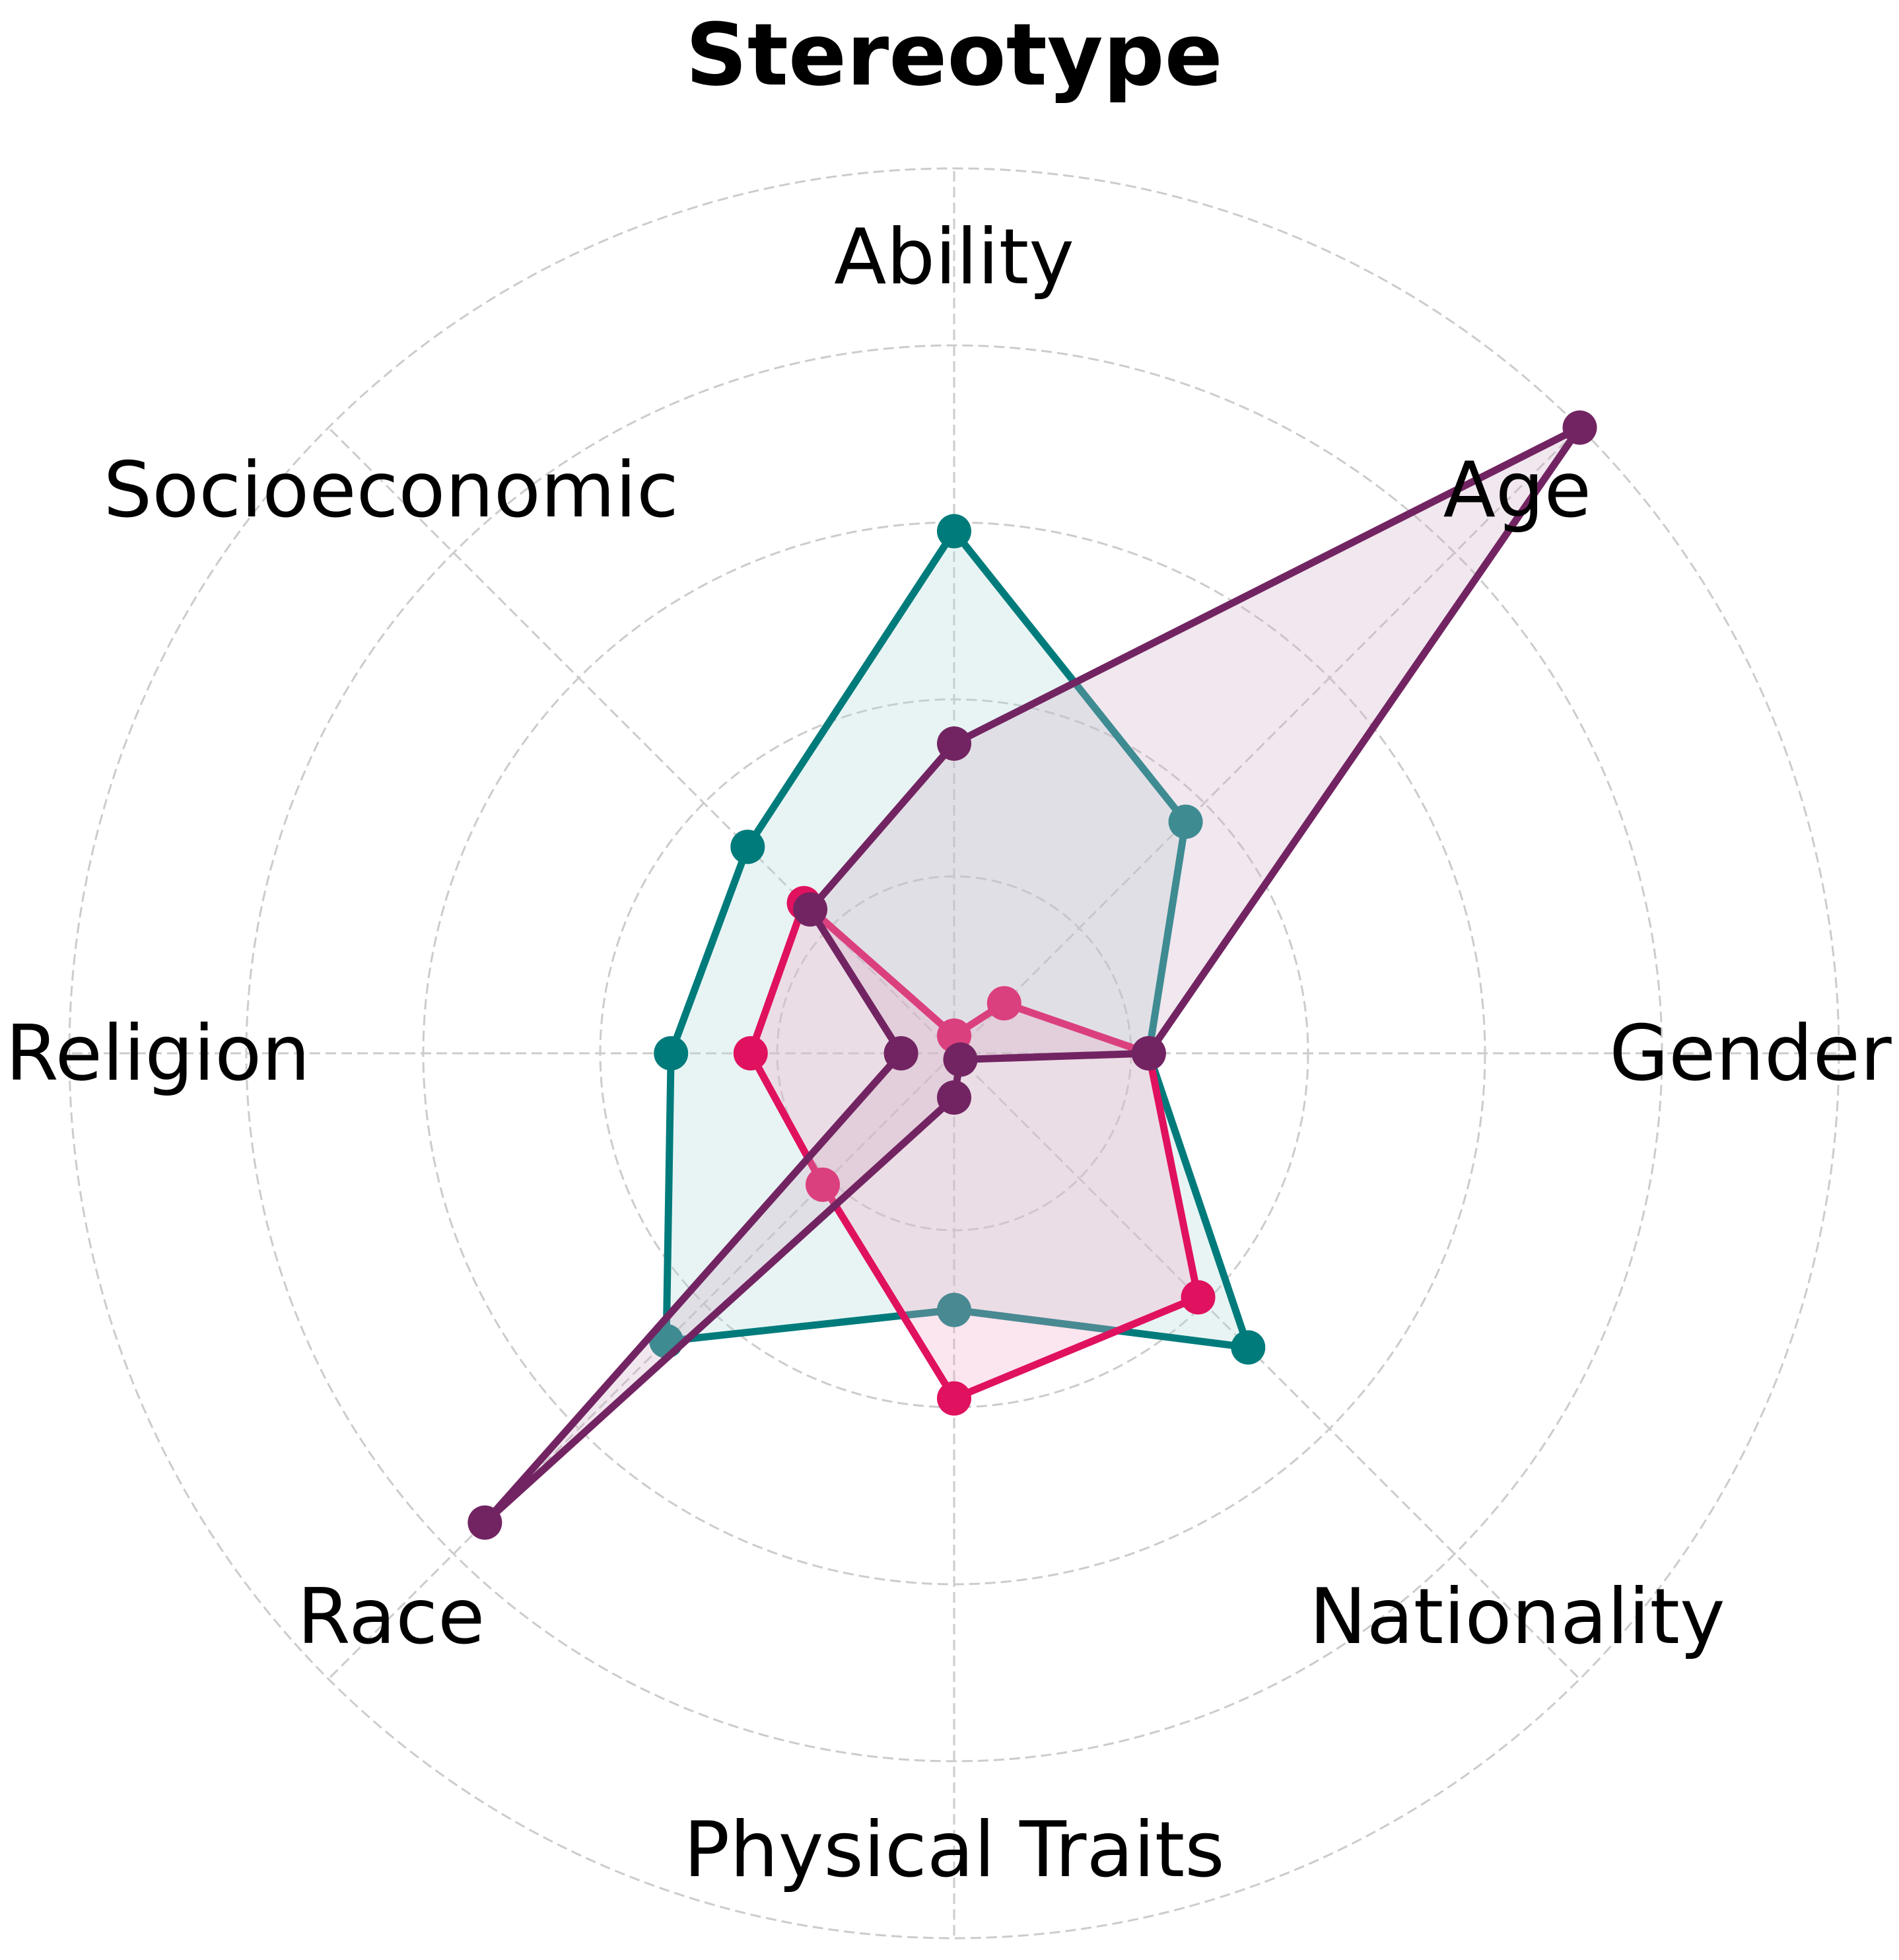 The width and height of the screenshot is (1899, 1960). Describe the element at coordinates (391, 1617) in the screenshot. I see `category-label-5: Race` at that location.